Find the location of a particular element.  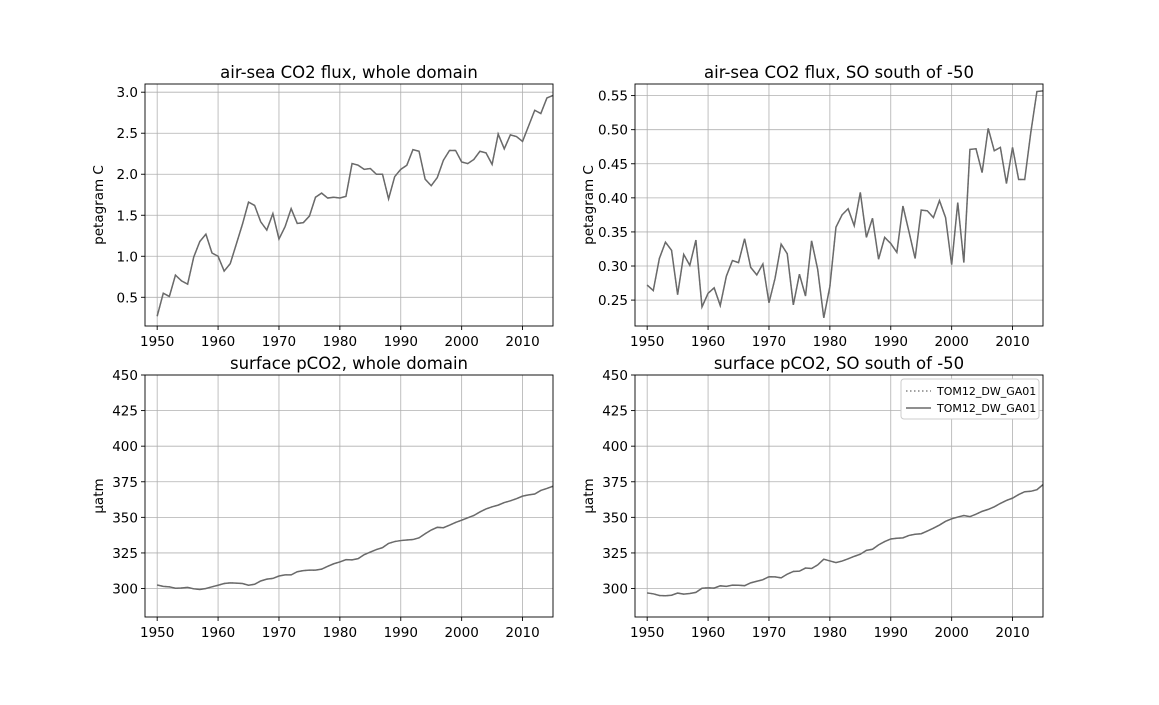

y-tick-label: 2.0 is located at coordinates (127, 175).